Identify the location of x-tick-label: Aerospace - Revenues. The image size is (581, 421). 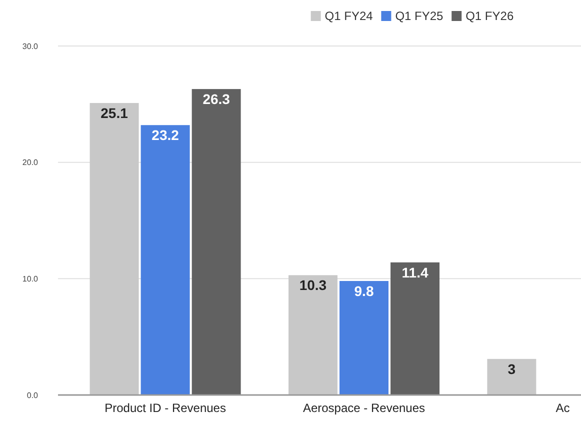
(364, 408).